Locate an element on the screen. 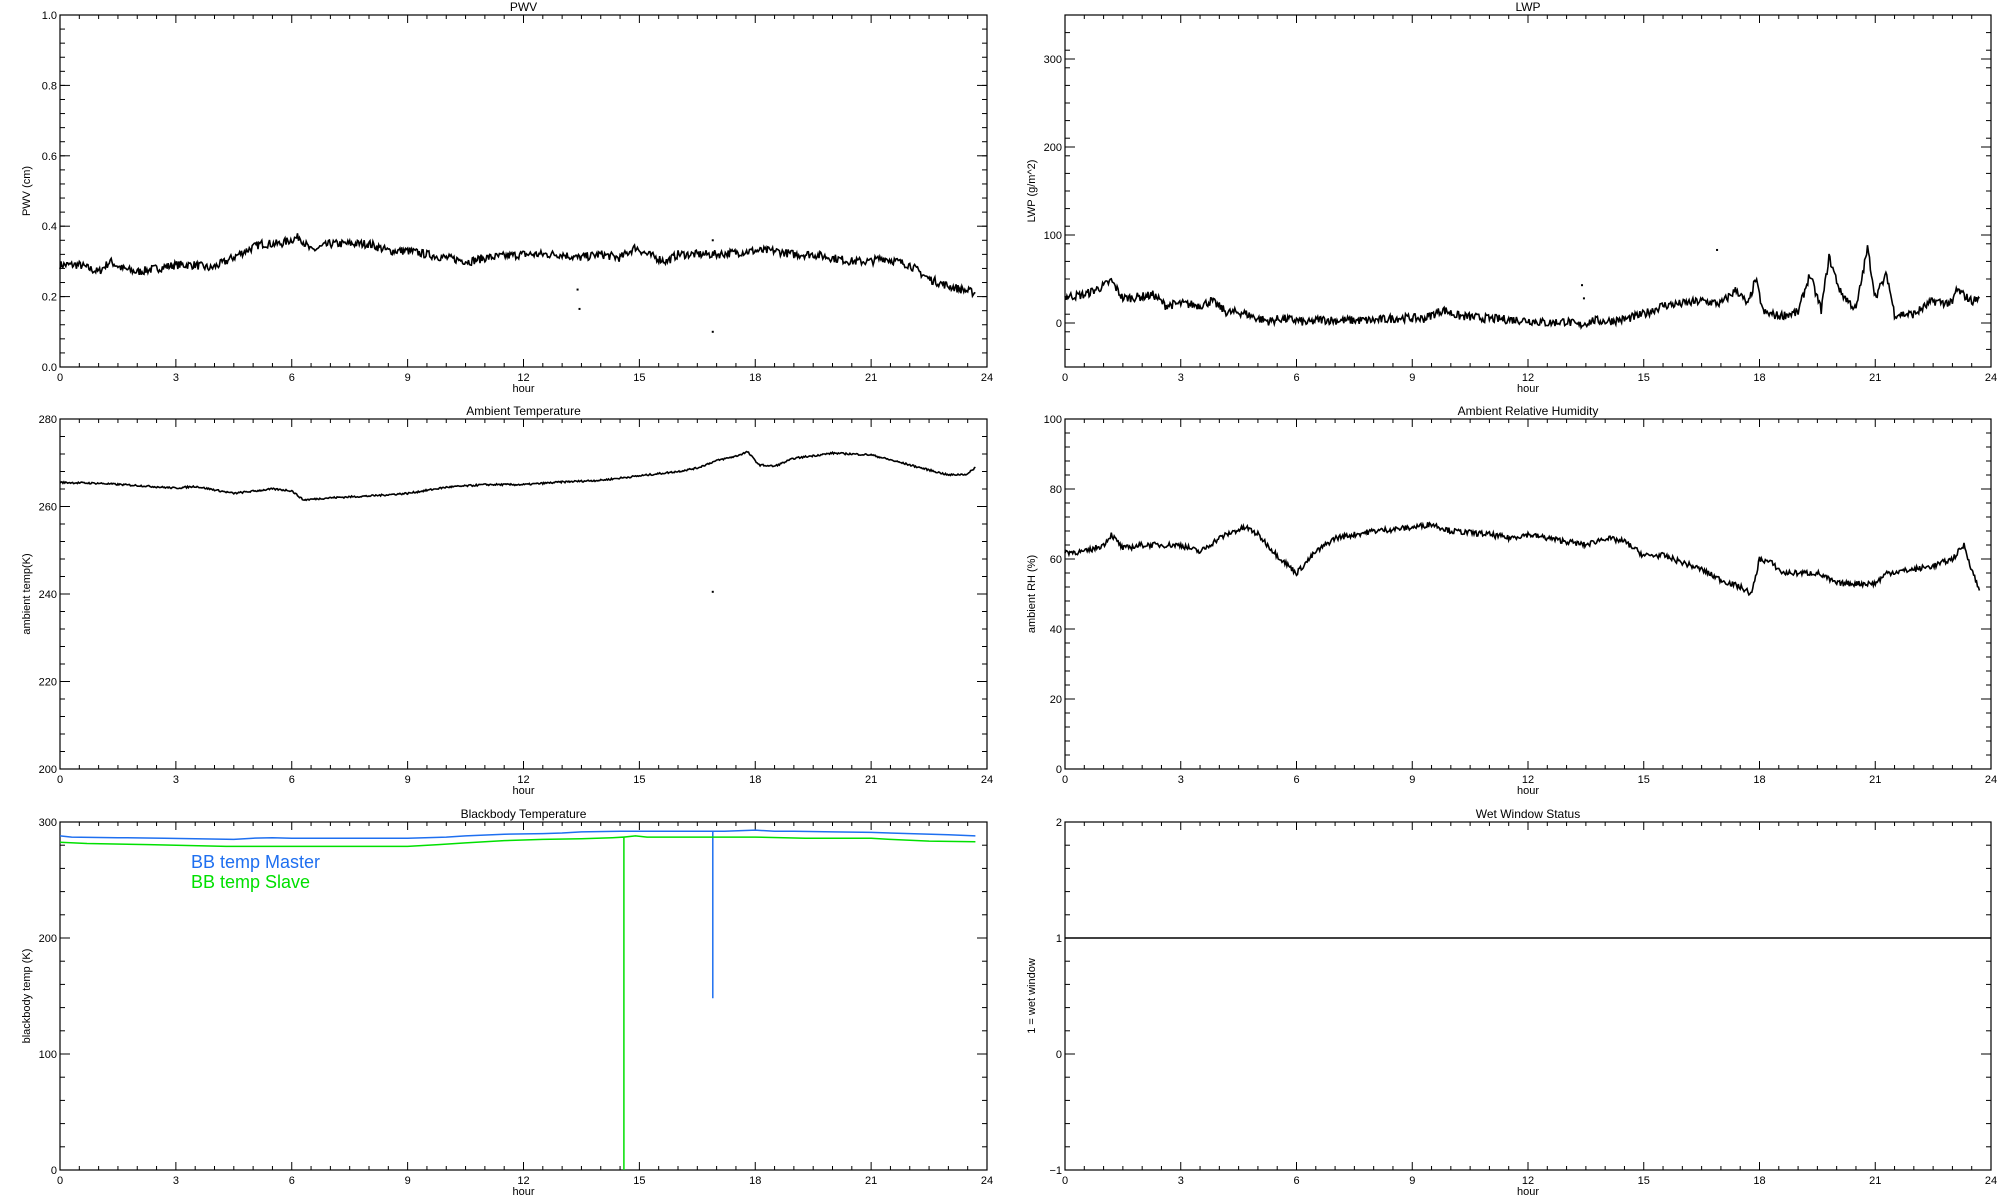  chart-title: PWV is located at coordinates (523, 7).